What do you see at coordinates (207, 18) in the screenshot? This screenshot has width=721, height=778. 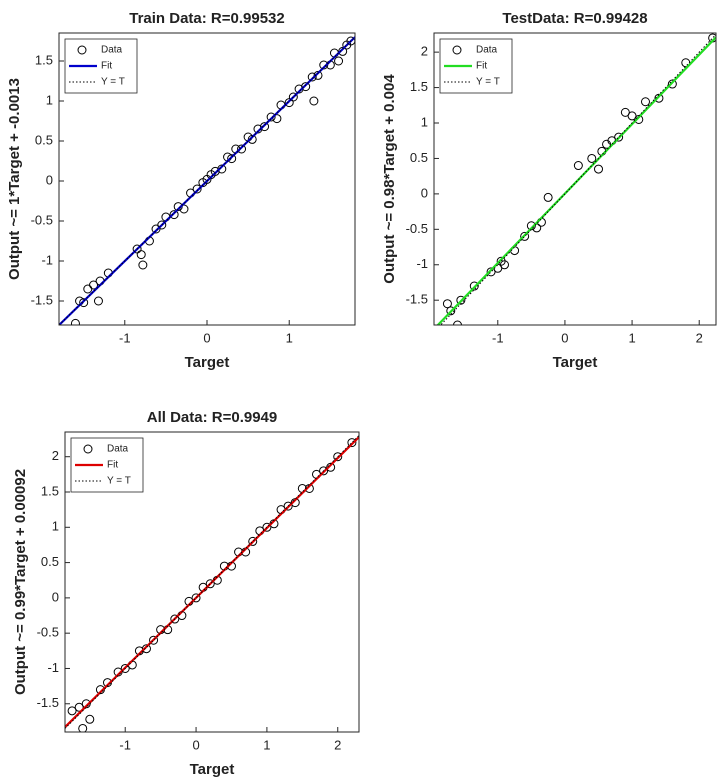 I see `chart-title: Train Data: R=0.99532` at bounding box center [207, 18].